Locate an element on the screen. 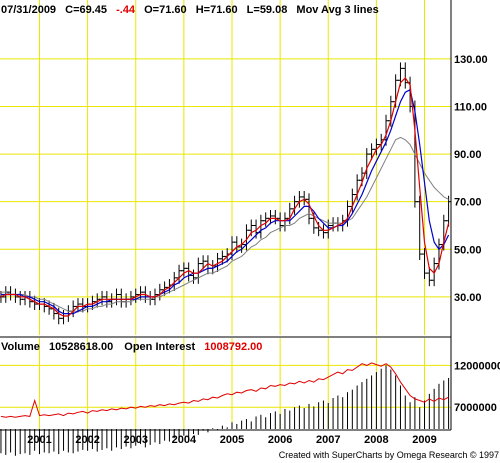 The width and height of the screenshot is (500, 463). x-axis: 2001 2002 2003 2004 2005 2006 2007 2008 2009 is located at coordinates (232, 440).